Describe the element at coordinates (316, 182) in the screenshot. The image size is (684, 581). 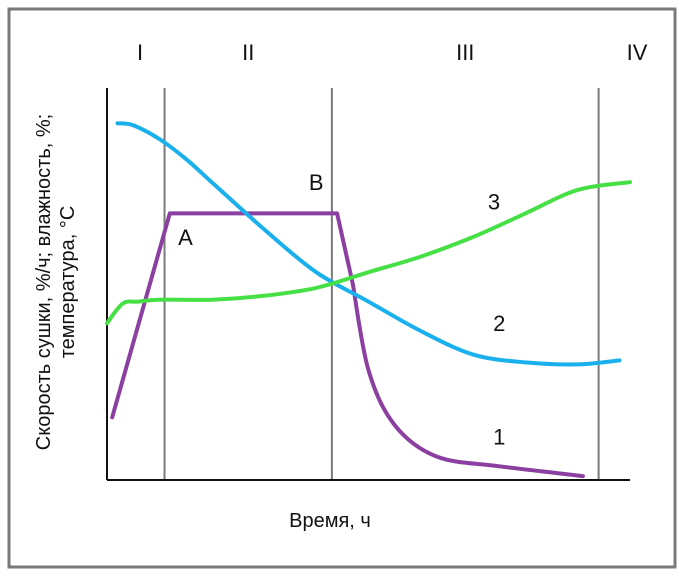
I see `annotation-B: B` at that location.